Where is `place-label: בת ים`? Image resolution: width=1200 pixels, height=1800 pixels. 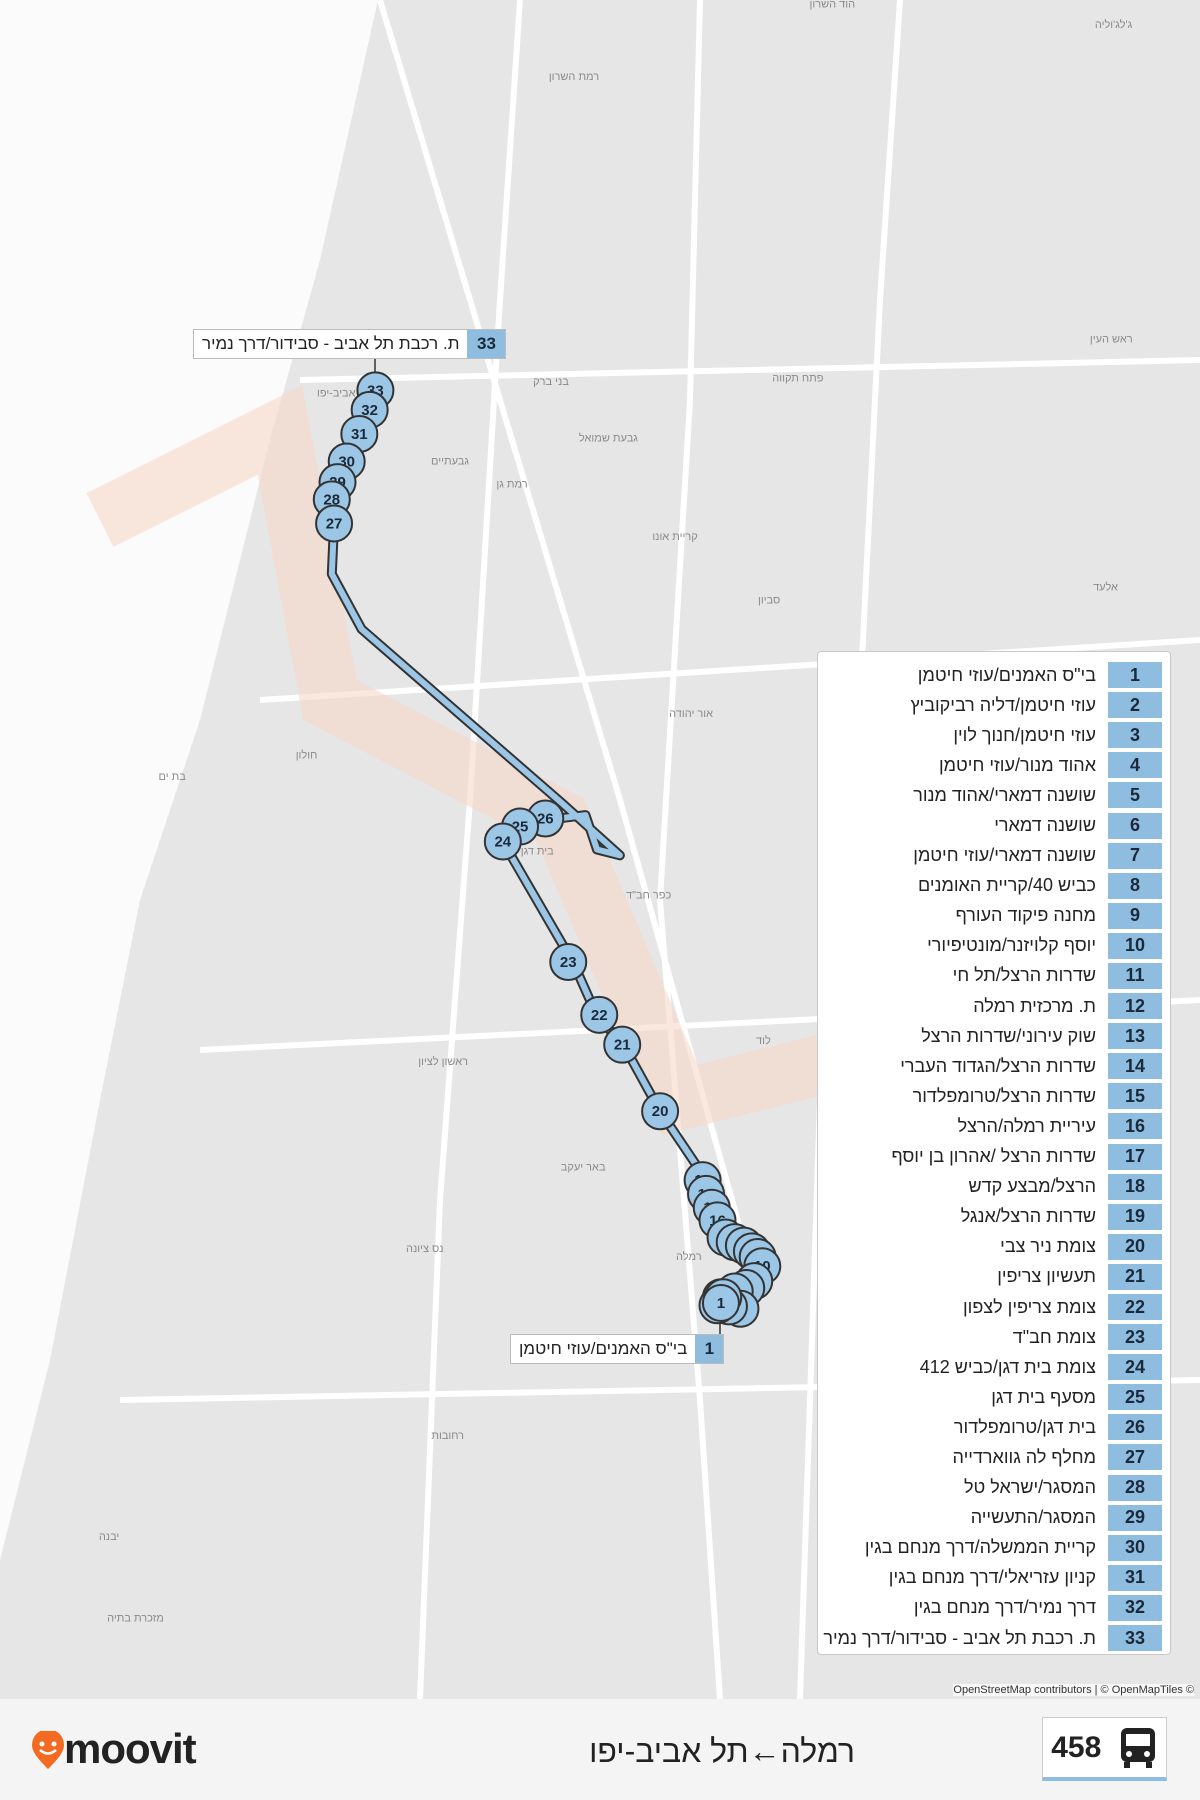 place-label: בת ים is located at coordinates (173, 777).